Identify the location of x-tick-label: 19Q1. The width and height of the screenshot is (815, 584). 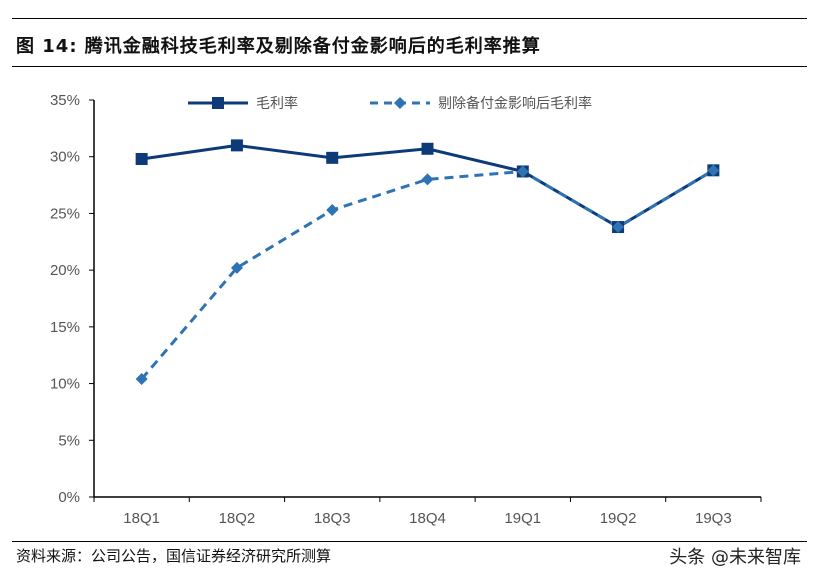
(522, 518).